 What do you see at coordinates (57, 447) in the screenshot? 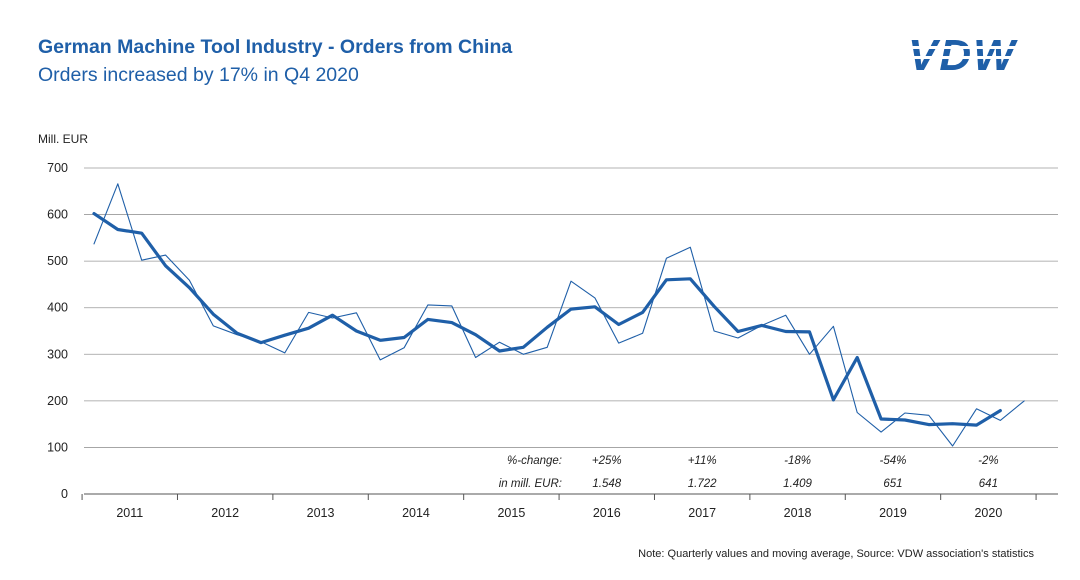
I see `y-tick-label: 100` at bounding box center [57, 447].